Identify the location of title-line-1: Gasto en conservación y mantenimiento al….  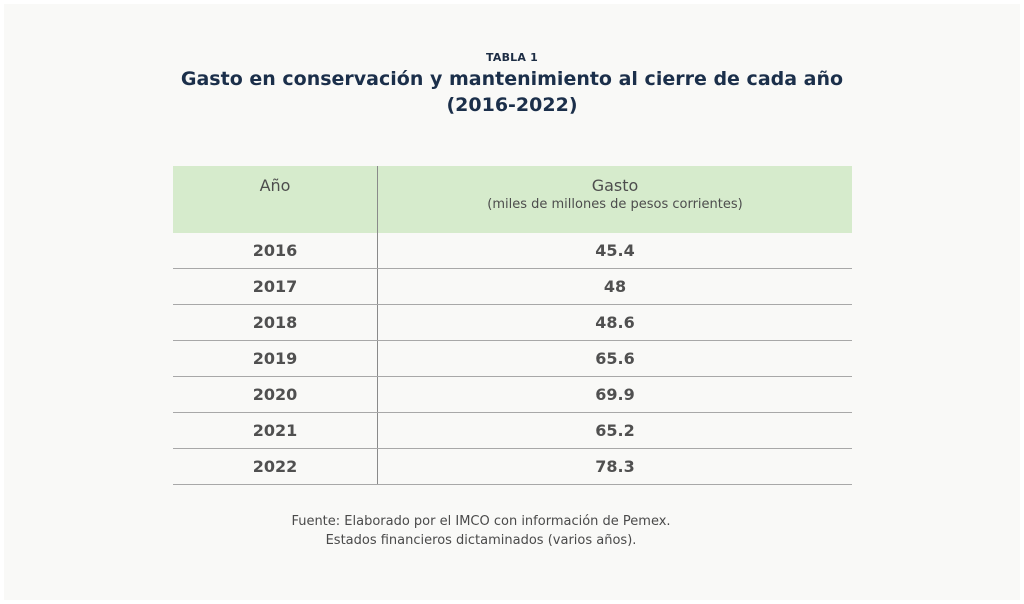
(512, 79).